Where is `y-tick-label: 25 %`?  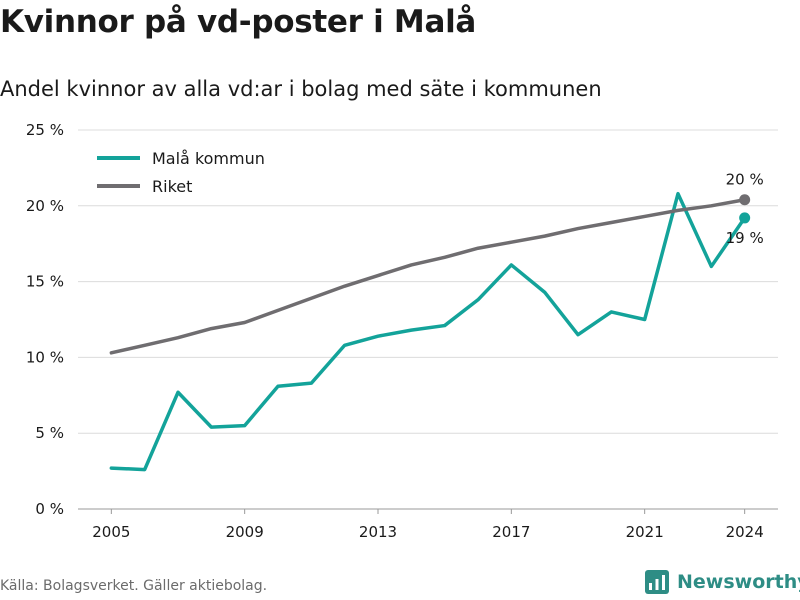 y-tick-label: 25 % is located at coordinates (45, 130).